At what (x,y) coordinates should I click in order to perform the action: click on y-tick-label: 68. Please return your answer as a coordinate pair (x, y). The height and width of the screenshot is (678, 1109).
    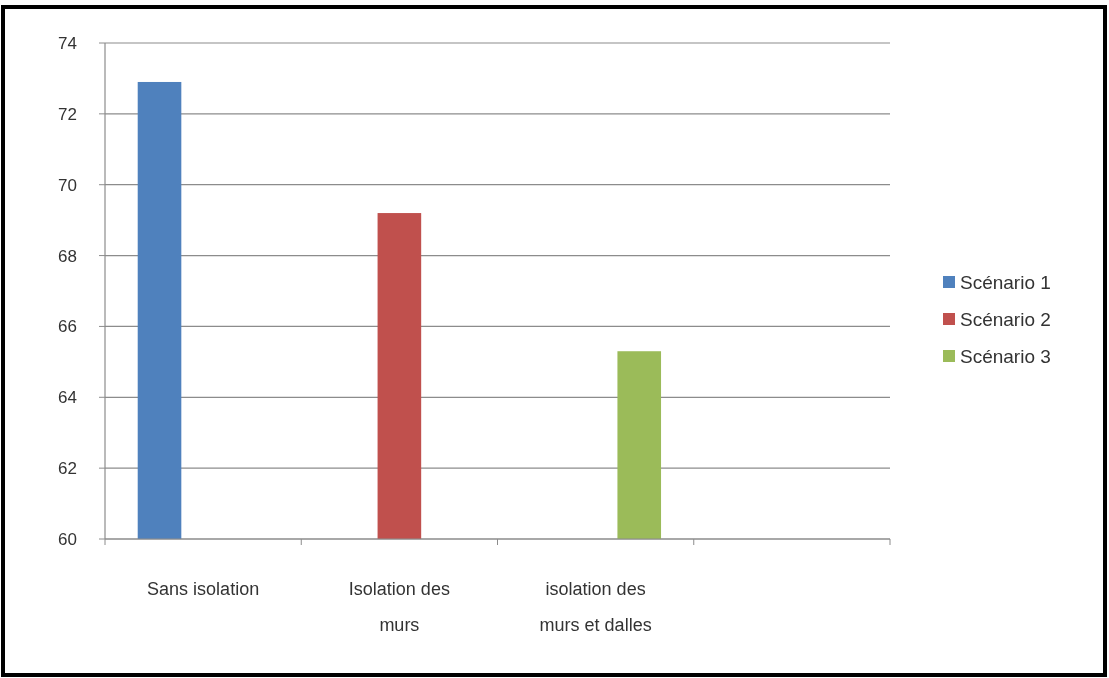
    Looking at the image, I should click on (67, 256).